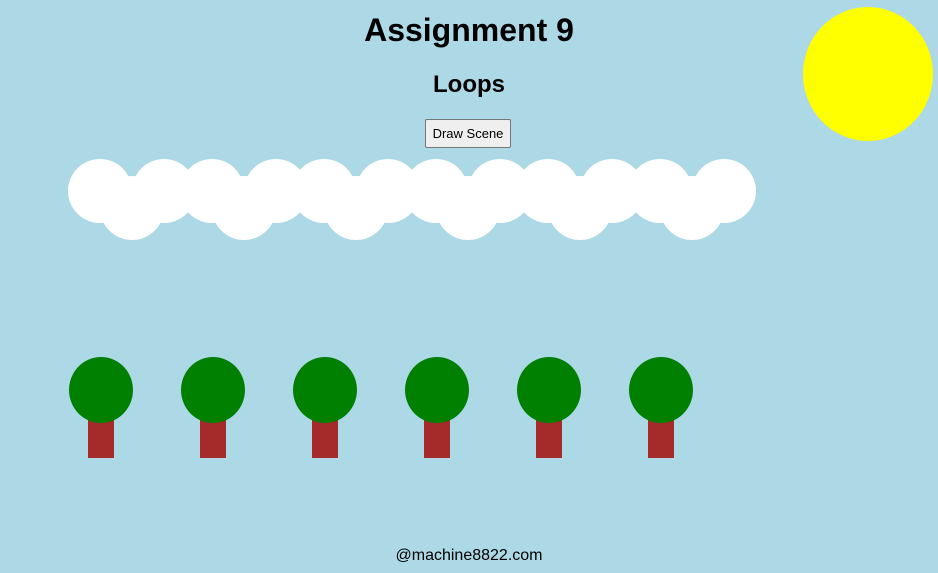  I want to click on trees, so click(381, 407).